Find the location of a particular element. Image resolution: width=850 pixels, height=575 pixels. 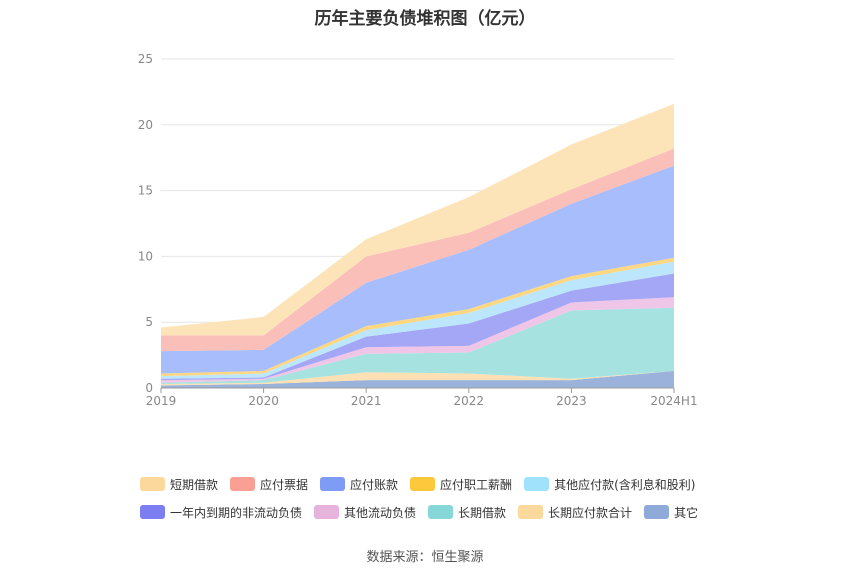

legend-label: 其它 is located at coordinates (686, 512).